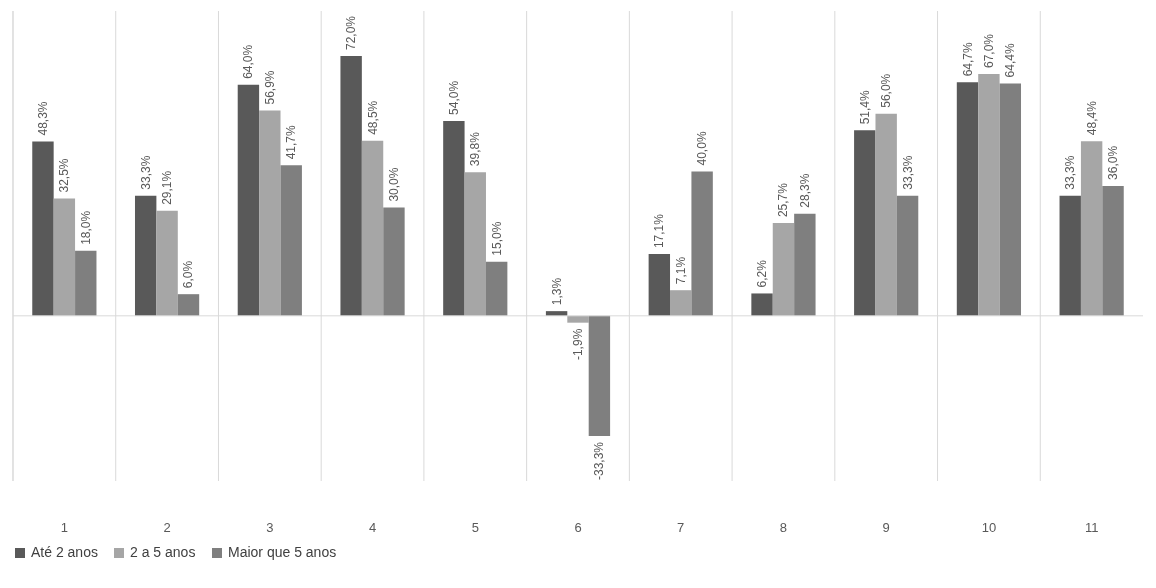 This screenshot has width=1156, height=588. I want to click on x-tick-label: 7, so click(681, 527).